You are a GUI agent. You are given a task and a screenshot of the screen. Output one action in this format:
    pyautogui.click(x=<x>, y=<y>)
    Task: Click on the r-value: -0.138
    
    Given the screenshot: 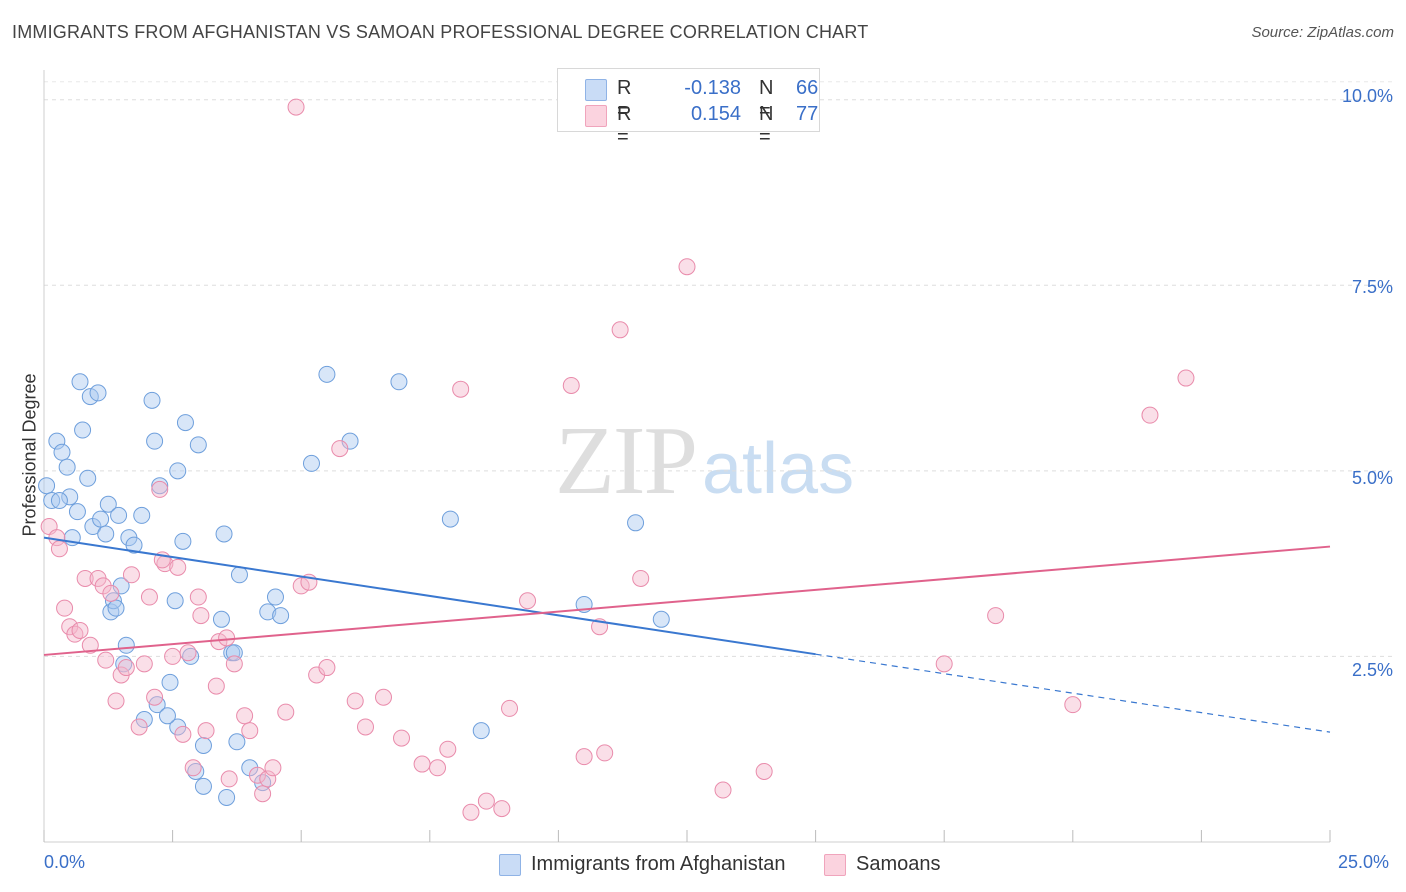 What is the action you would take?
    pyautogui.click(x=712, y=88)
    